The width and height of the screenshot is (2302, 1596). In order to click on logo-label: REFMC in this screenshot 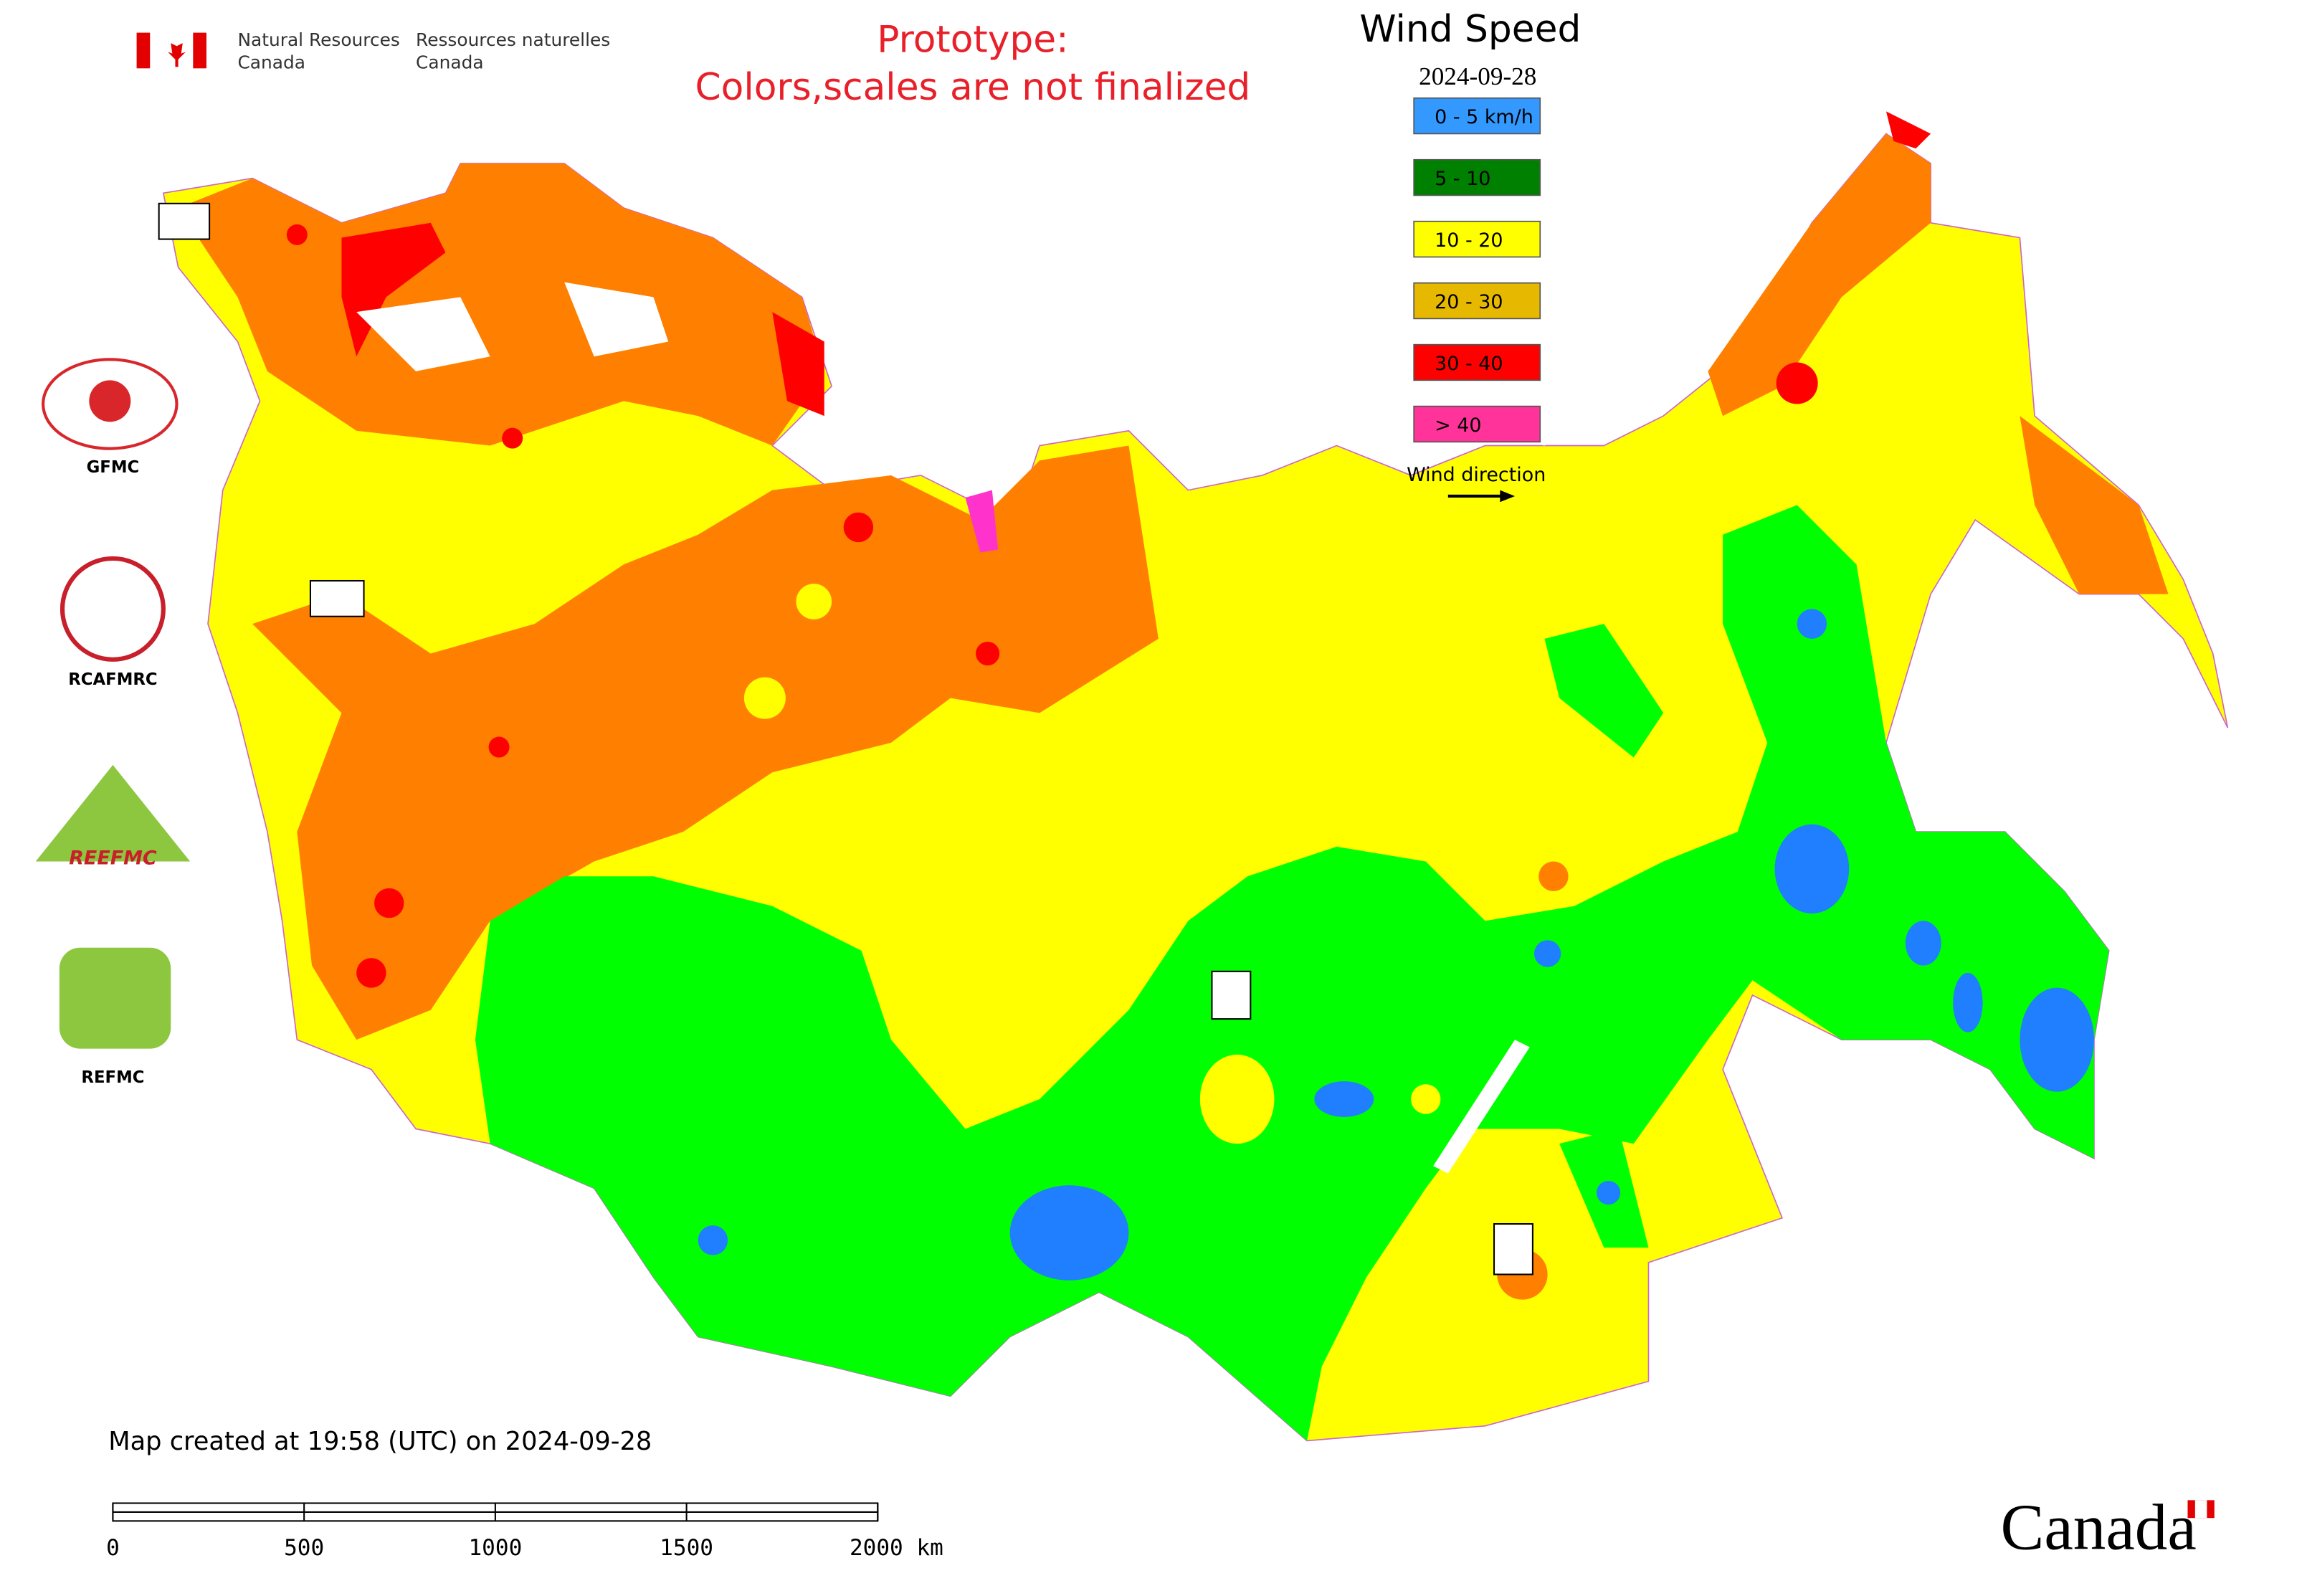, I will do `click(113, 1077)`.